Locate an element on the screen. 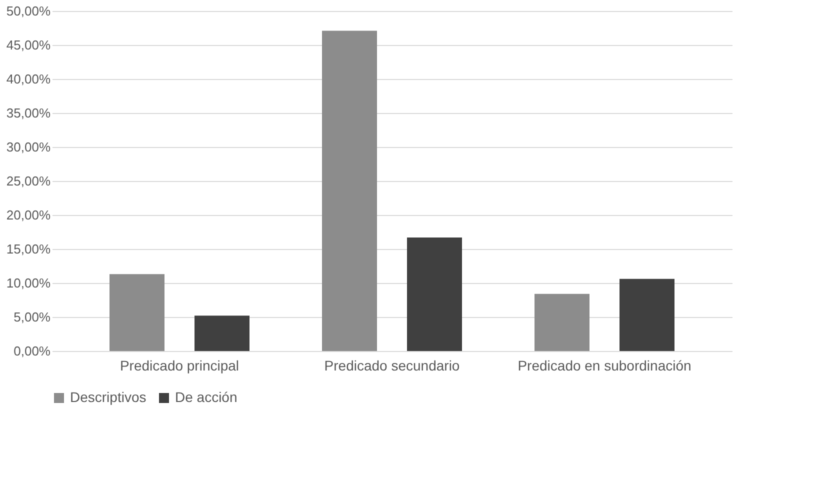  y-tick-label: 40,00% is located at coordinates (28, 79).